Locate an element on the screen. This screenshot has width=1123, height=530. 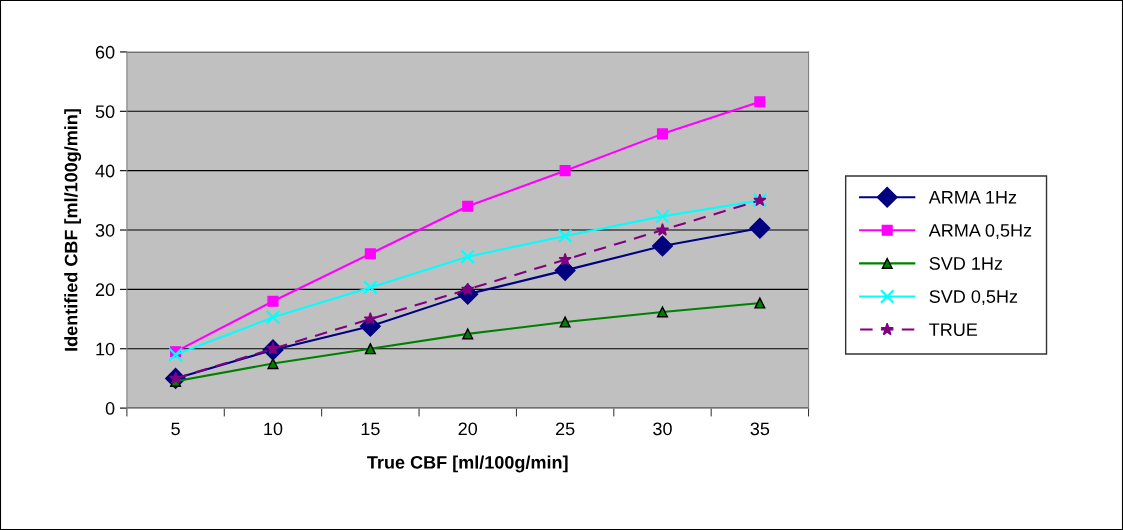
x-tick-label: 30 is located at coordinates (662, 429).